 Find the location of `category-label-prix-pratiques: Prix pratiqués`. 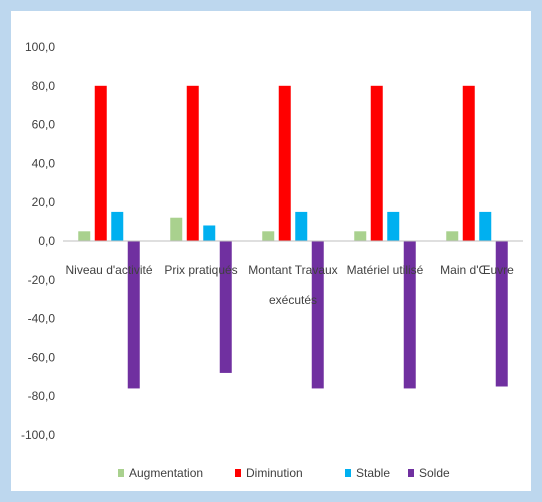

category-label-prix-pratiques: Prix pratiqués is located at coordinates (200, 270).